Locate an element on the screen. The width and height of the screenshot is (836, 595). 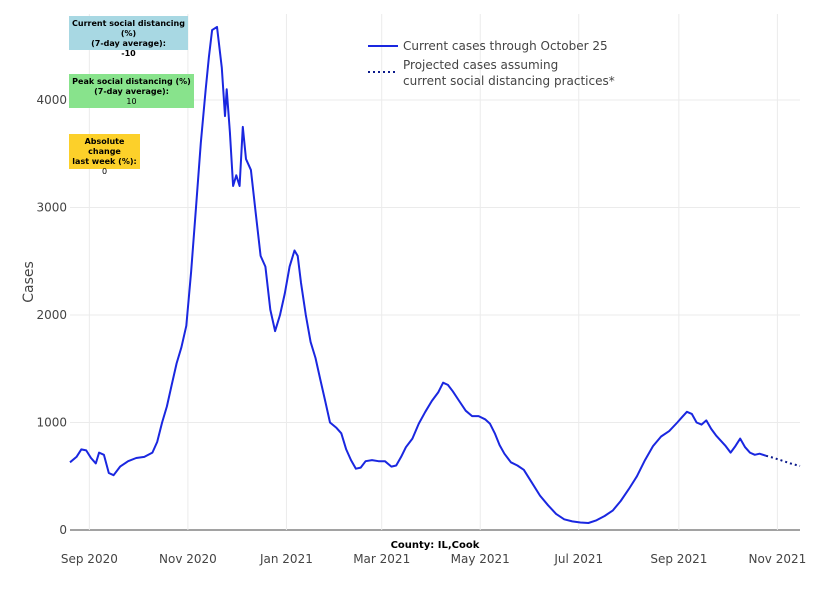
x-tick-label: Nov 2020 is located at coordinates (188, 559).